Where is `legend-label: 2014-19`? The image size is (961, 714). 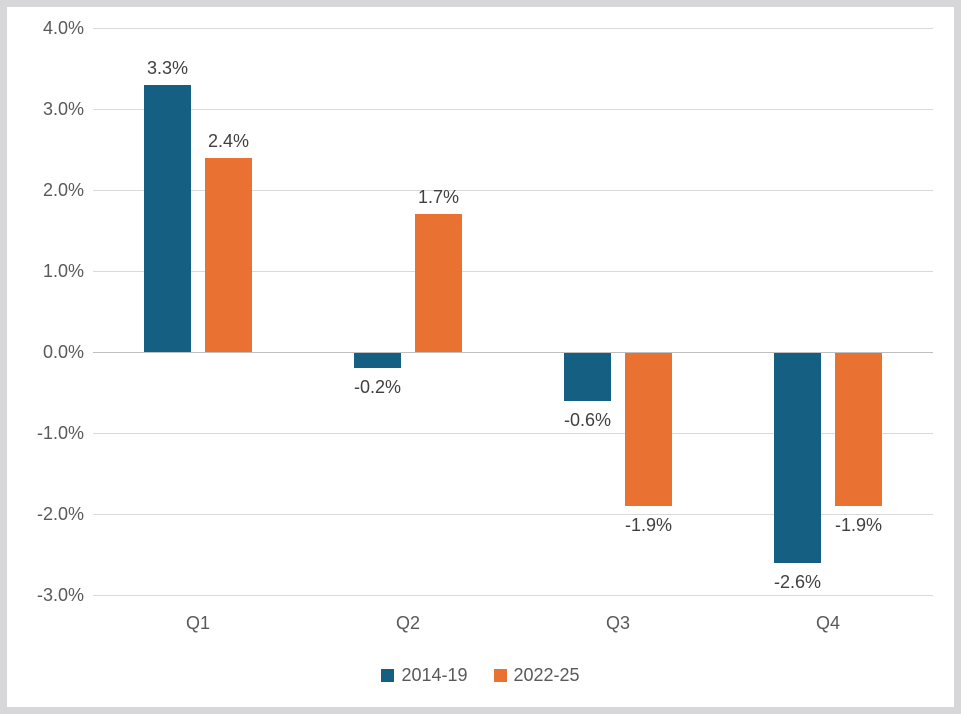
legend-label: 2014-19 is located at coordinates (434, 674).